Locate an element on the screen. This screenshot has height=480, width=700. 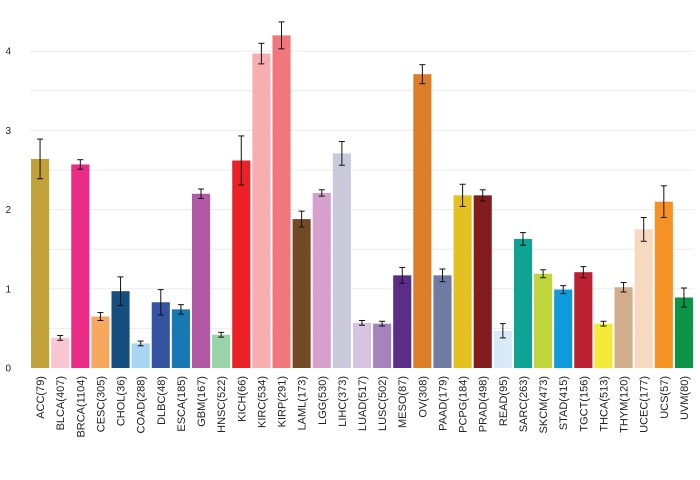
bar-sarc is located at coordinates (523, 303).